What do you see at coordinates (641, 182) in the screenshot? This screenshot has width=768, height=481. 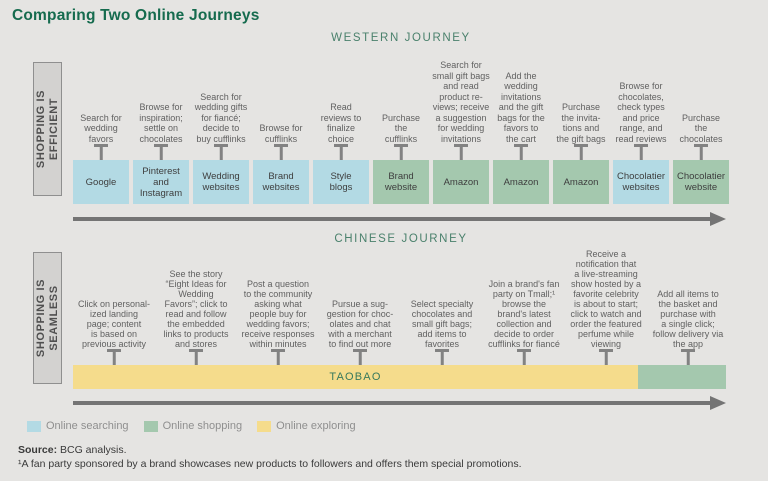 I see `platform-box: Chocolatier websites` at bounding box center [641, 182].